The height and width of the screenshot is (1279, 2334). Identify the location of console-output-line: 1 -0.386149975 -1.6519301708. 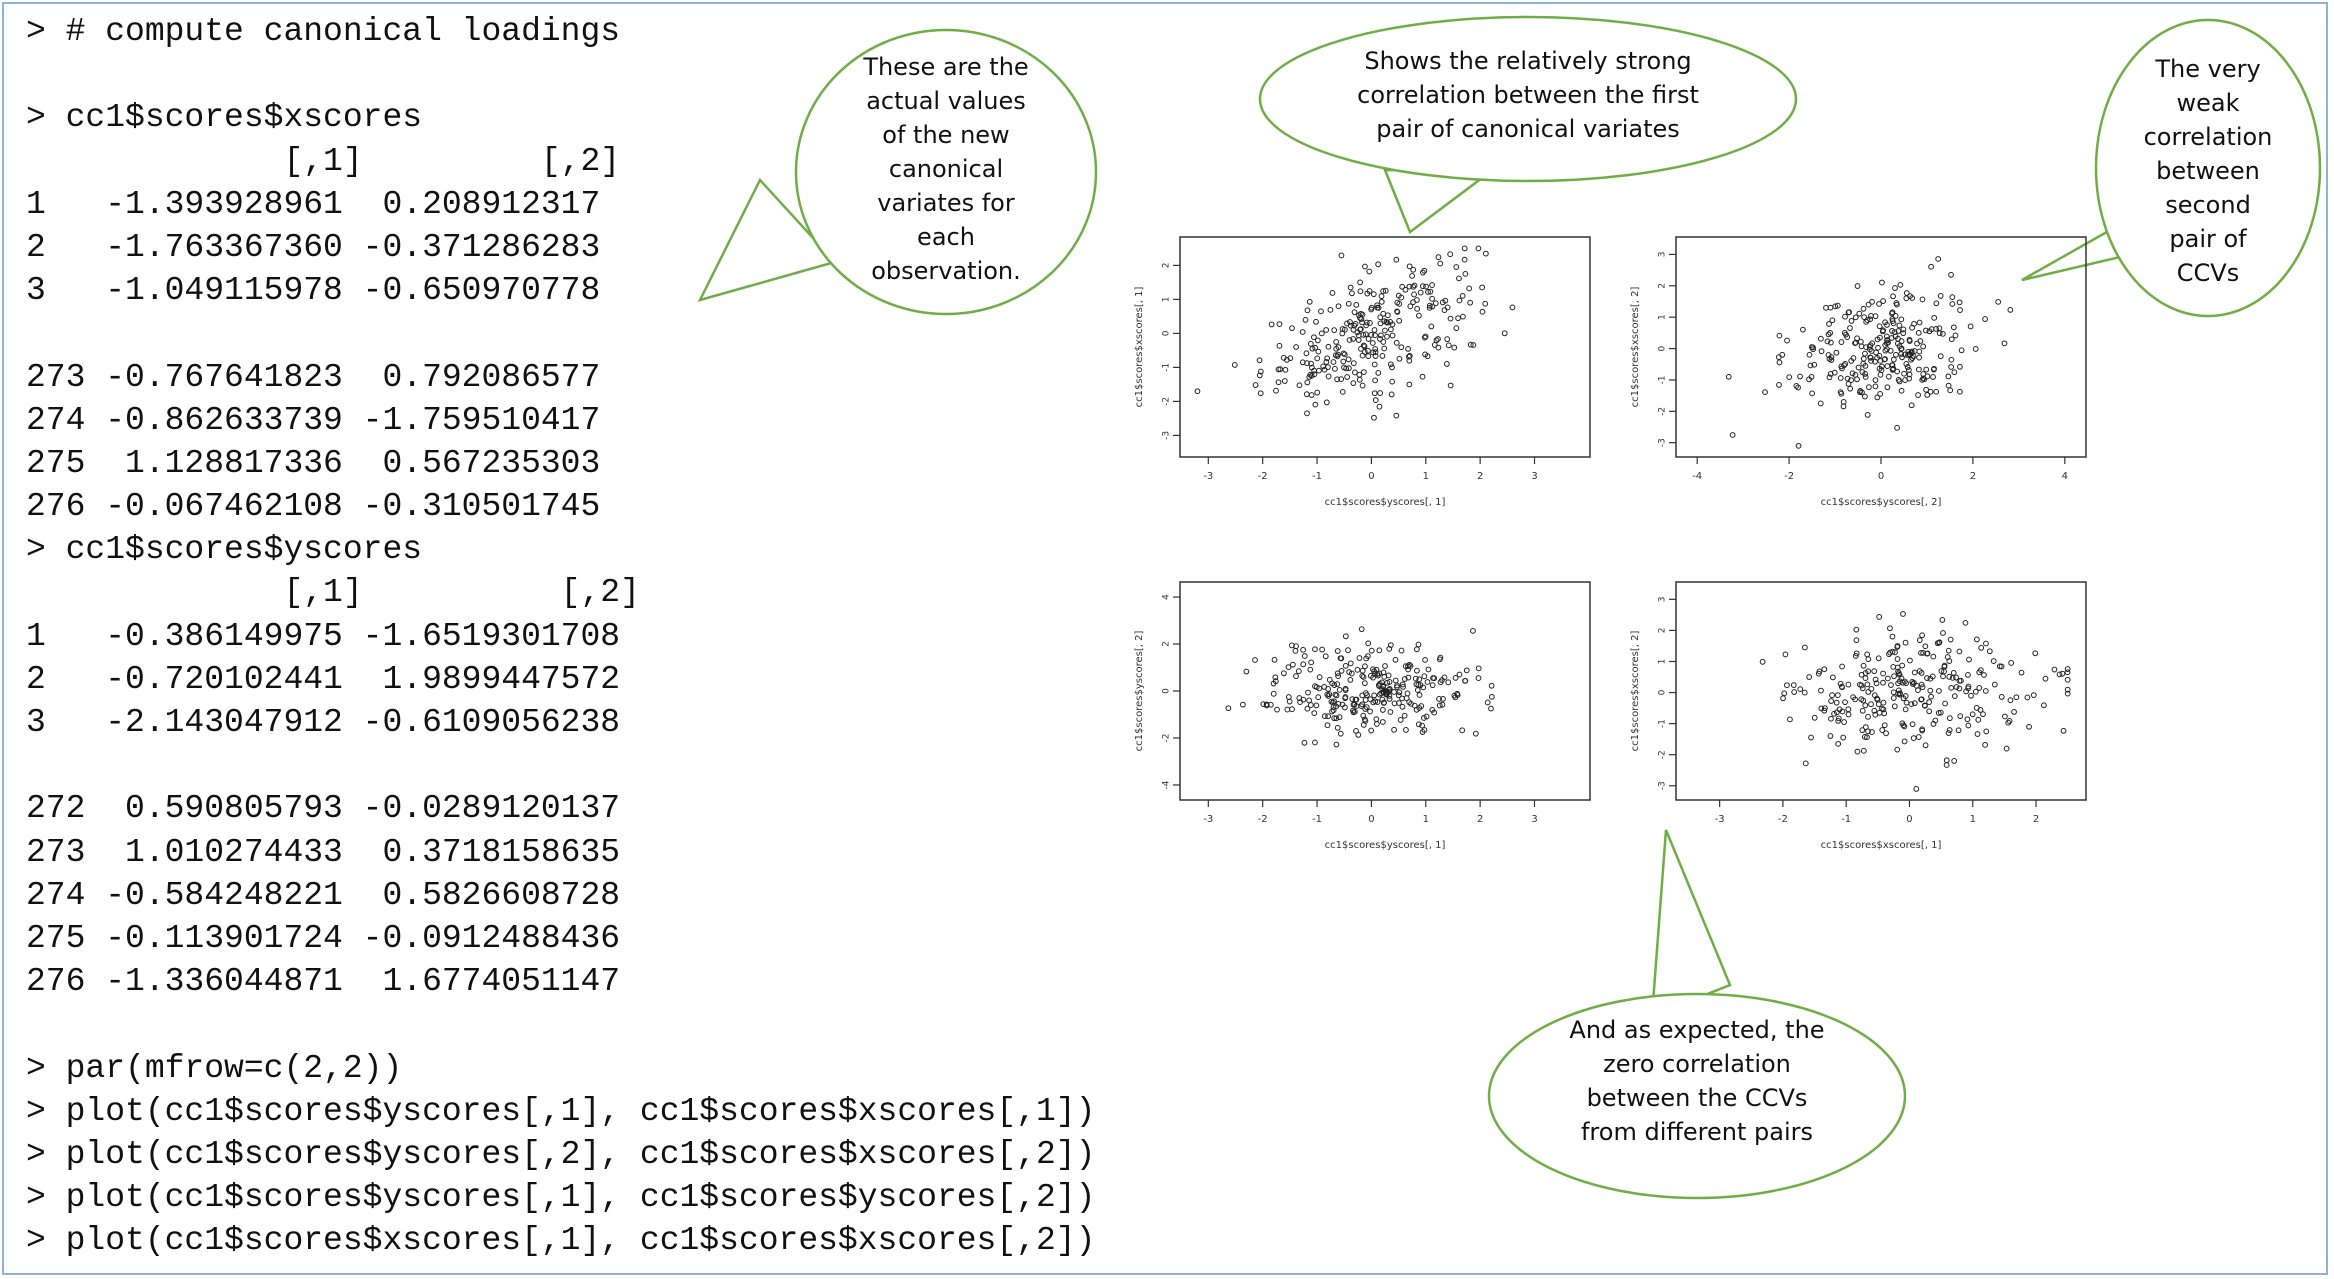
(323, 636).